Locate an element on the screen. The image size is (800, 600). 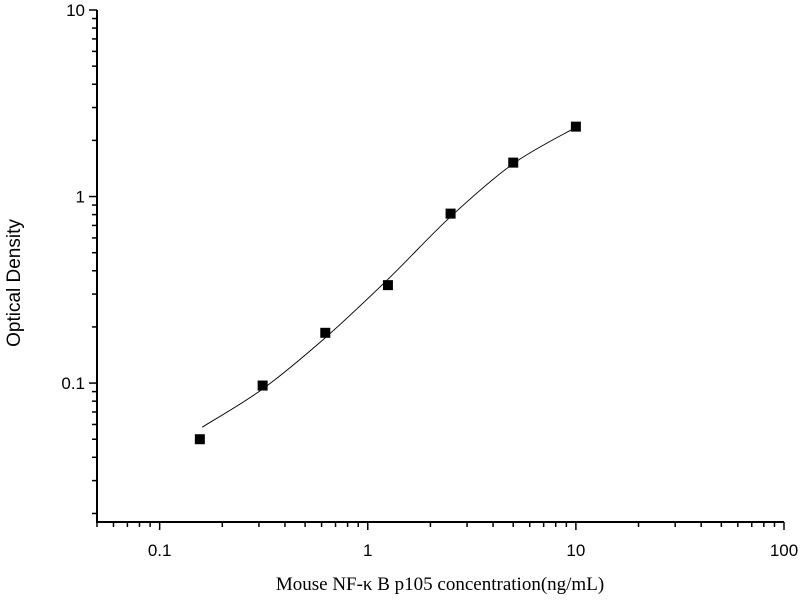
y-tick-label: 1 is located at coordinates (80, 197).